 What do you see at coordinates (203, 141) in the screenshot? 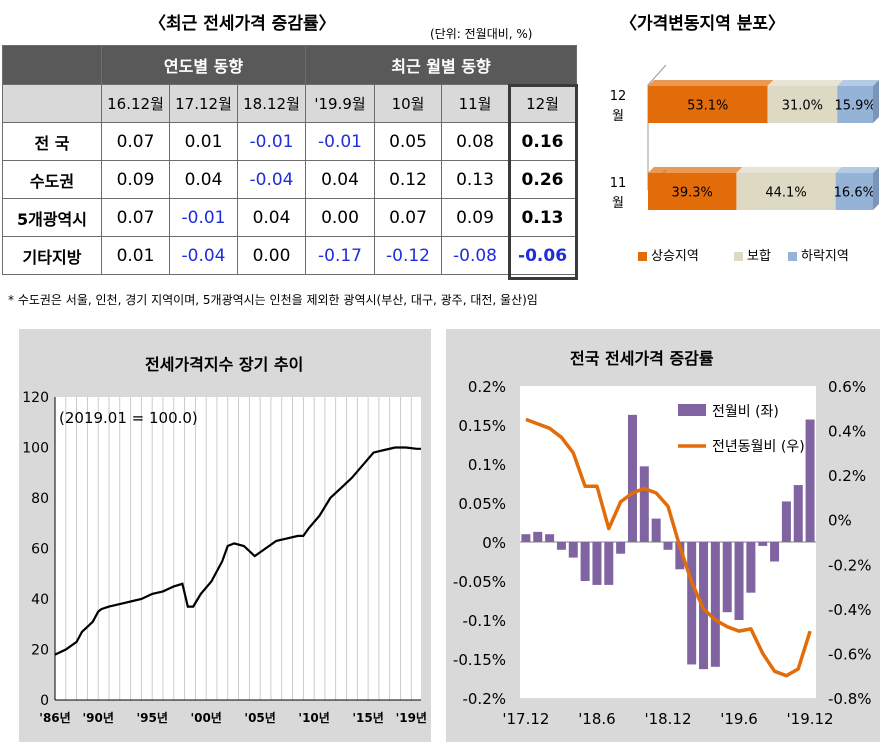
I see `table-cell: 0.01` at bounding box center [203, 141].